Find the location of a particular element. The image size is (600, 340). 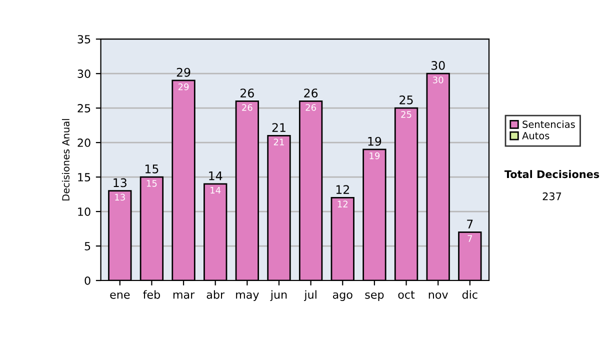

data-label: 25 is located at coordinates (406, 114).